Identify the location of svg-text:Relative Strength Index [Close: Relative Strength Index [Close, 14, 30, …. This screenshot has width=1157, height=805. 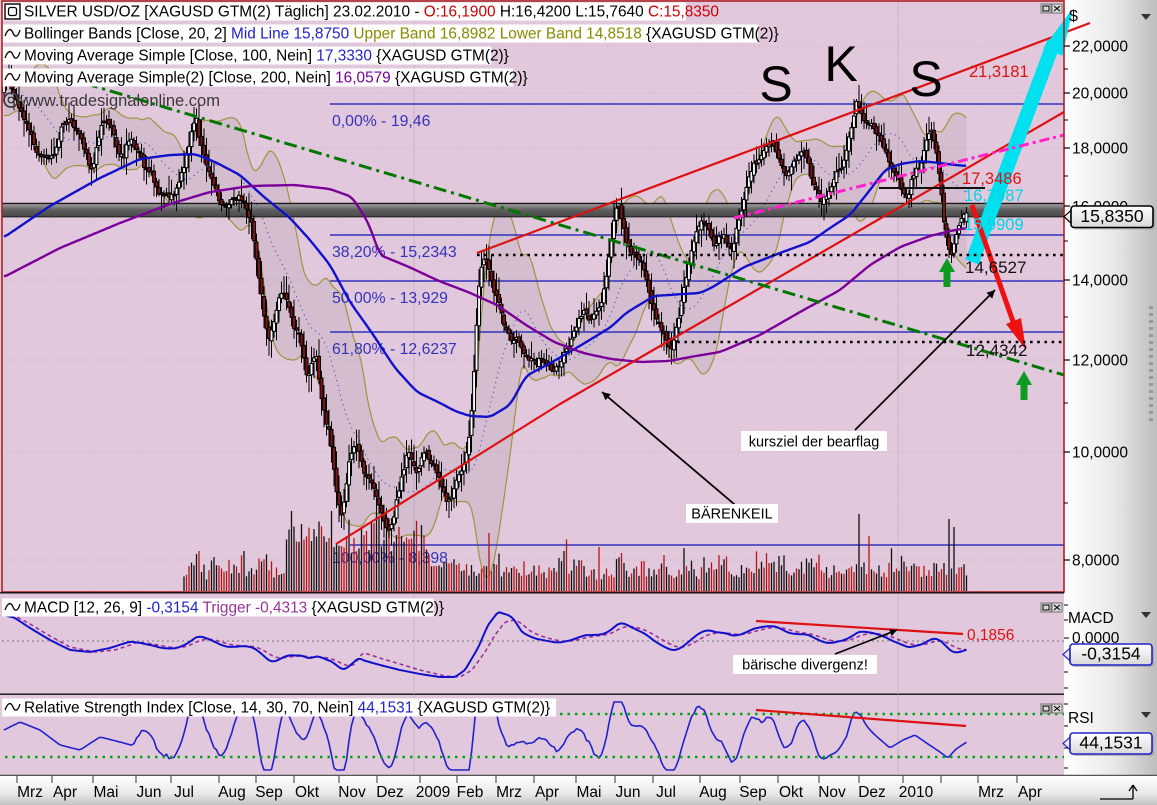
(287, 708).